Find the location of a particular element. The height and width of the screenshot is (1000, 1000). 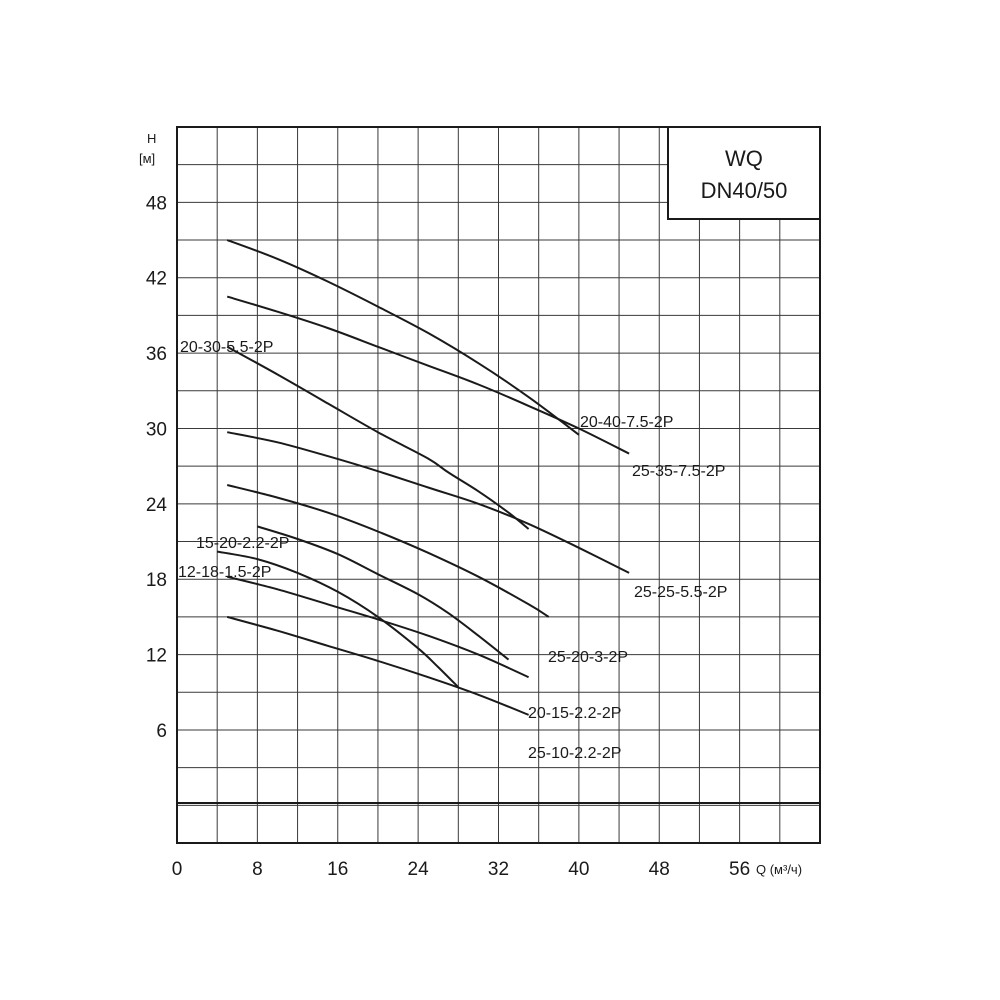

curve-label: 25-20-3-2P is located at coordinates (588, 657).